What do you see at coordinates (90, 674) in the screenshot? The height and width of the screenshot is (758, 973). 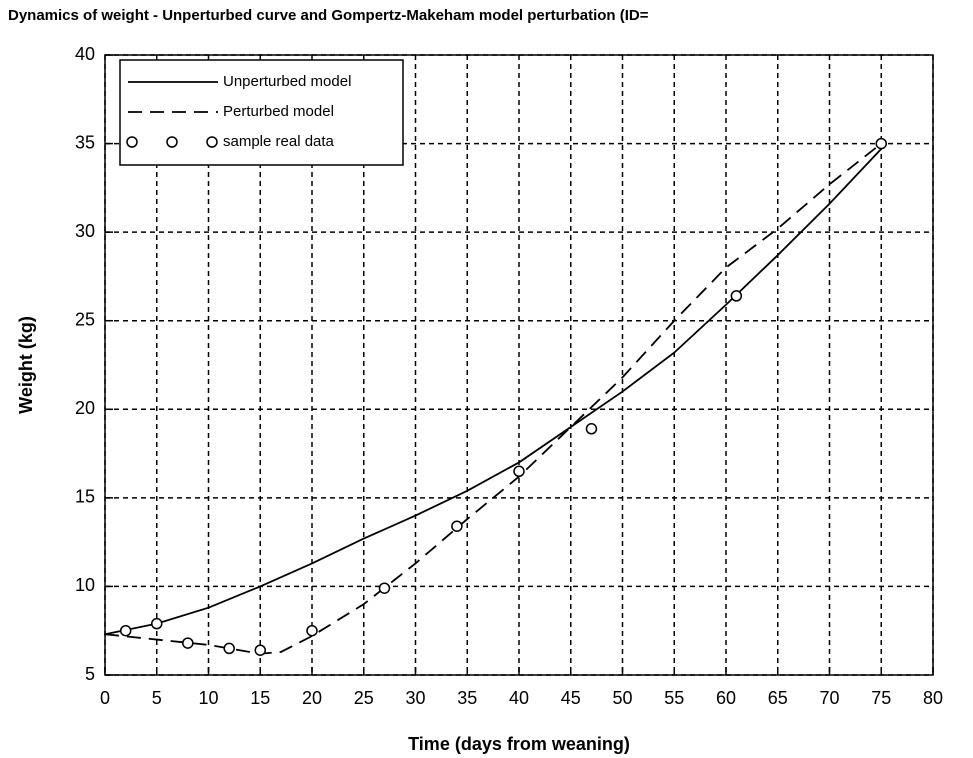 I see `y-tick-label: 5` at bounding box center [90, 674].